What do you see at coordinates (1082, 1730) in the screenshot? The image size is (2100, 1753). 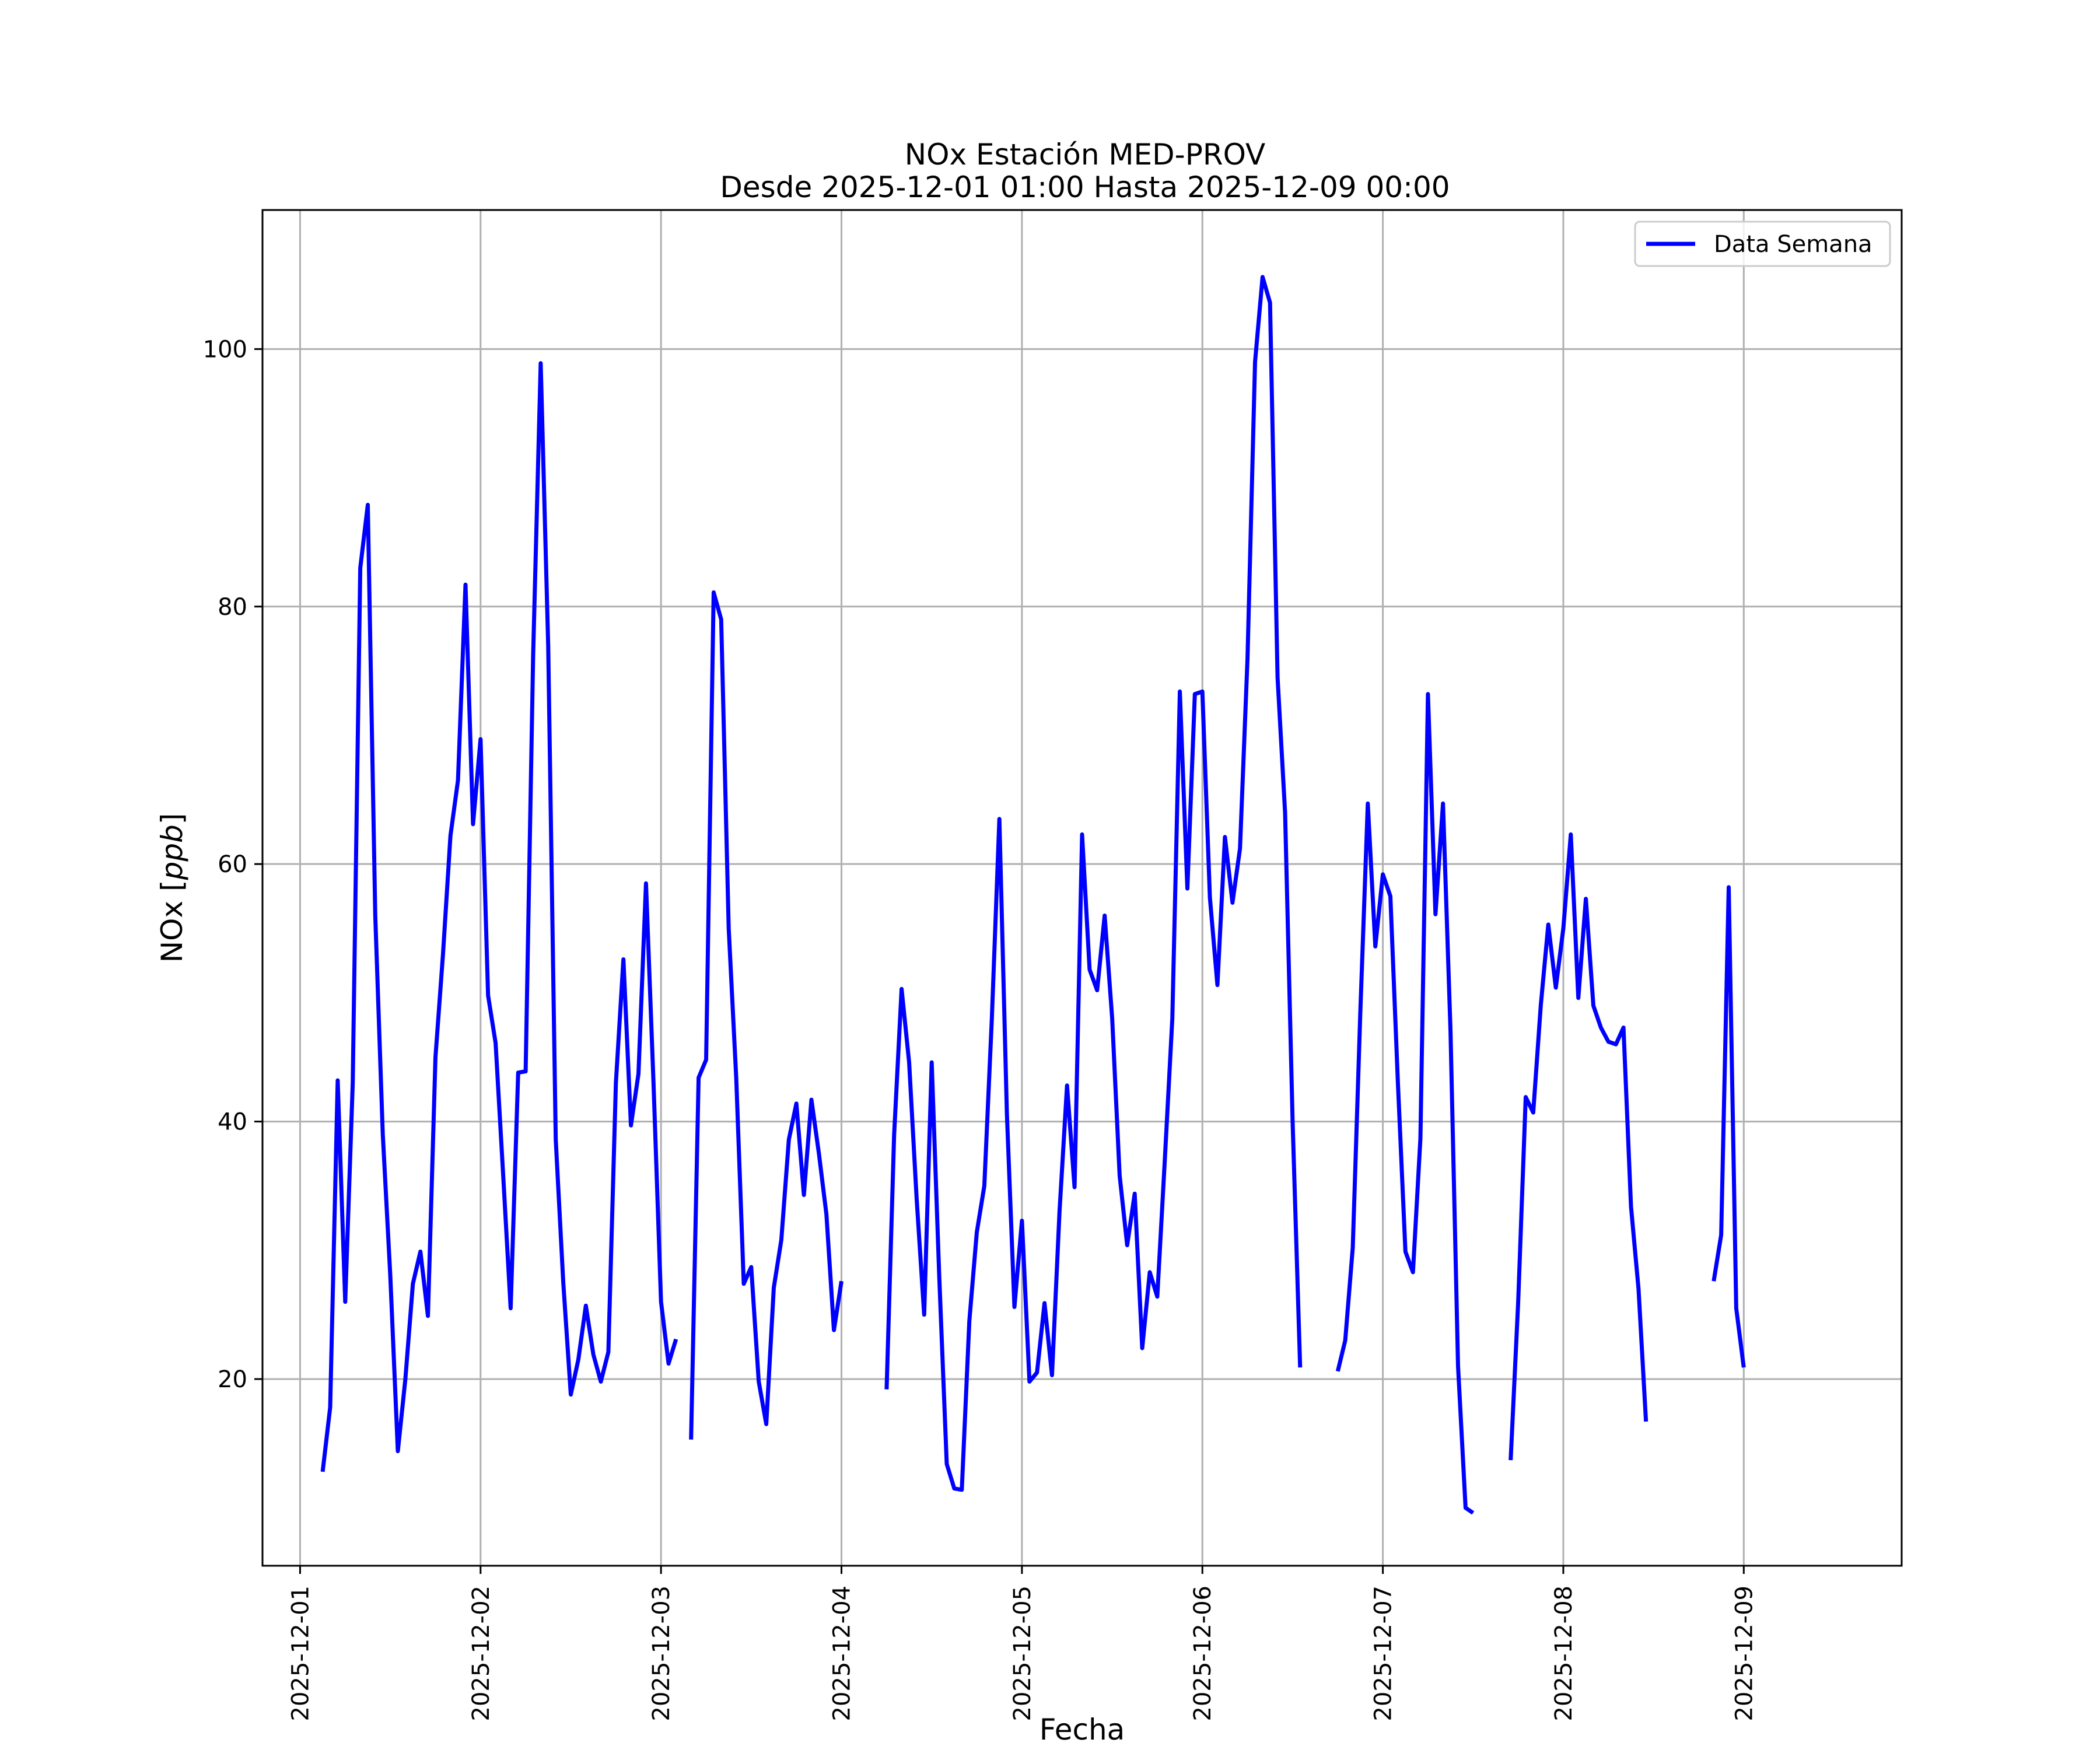 I see `x-axis-label: Fecha` at bounding box center [1082, 1730].